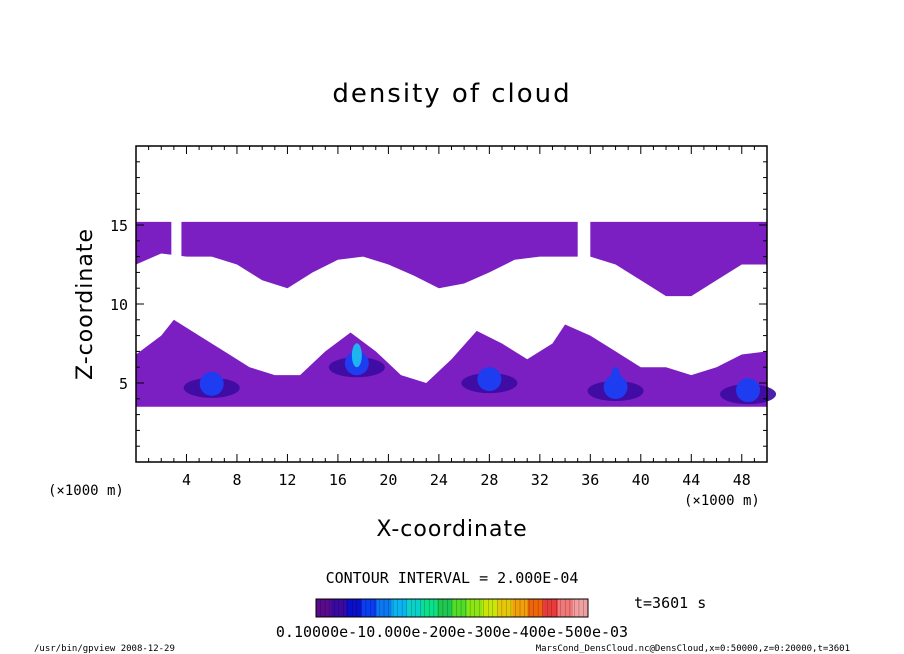 This screenshot has width=904, height=654. Describe the element at coordinates (489, 480) in the screenshot. I see `x-tick-label: 28` at that location.